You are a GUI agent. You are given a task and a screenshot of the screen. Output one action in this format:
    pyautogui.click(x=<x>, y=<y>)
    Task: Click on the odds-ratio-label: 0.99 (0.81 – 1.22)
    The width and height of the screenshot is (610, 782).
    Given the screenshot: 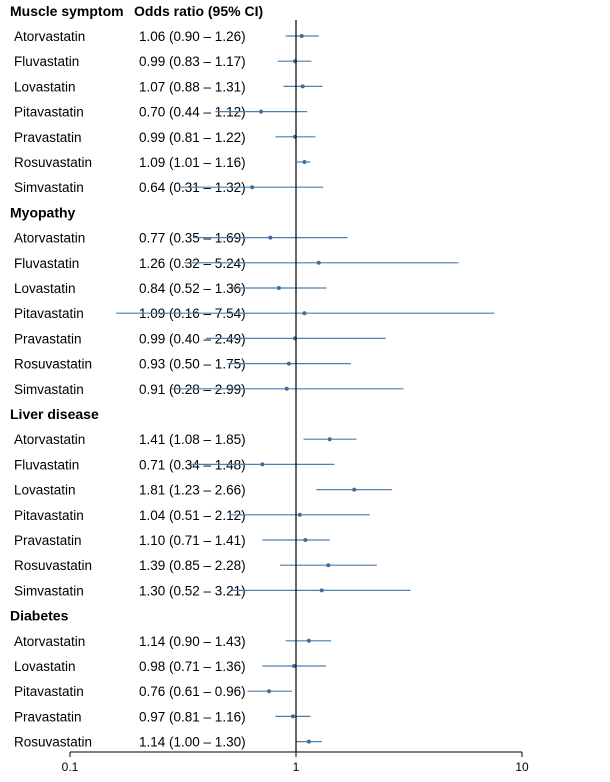 What is the action you would take?
    pyautogui.click(x=192, y=137)
    